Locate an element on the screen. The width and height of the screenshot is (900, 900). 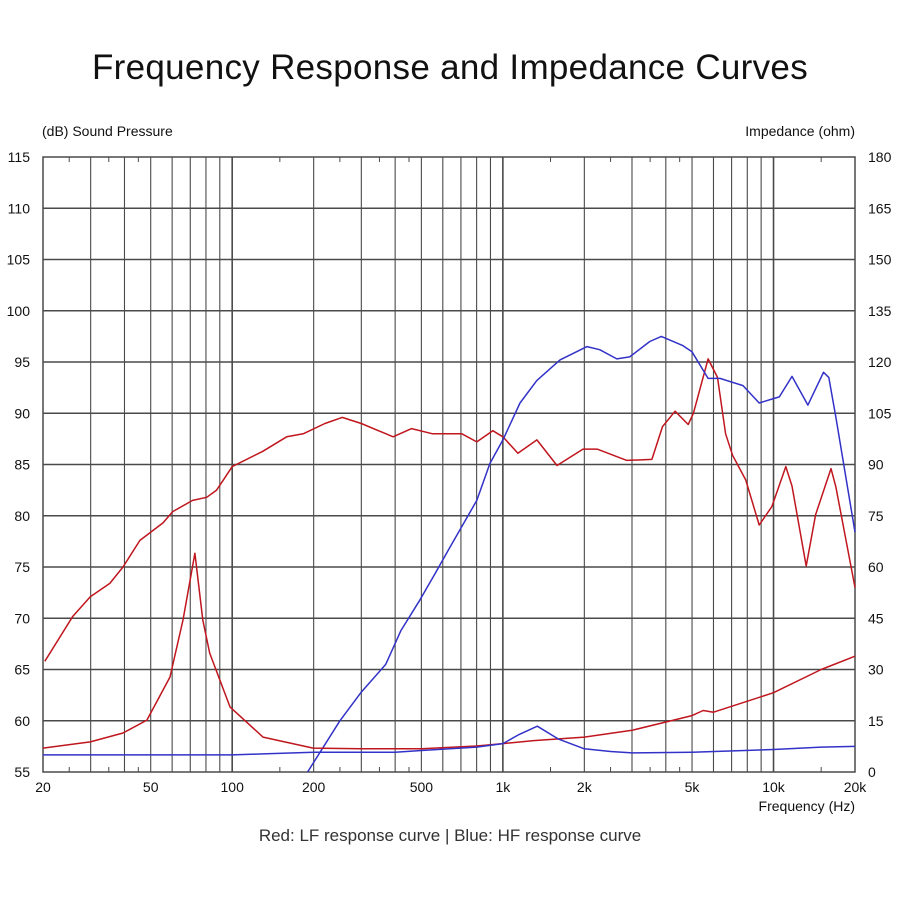
chart-title: Frequency Response and Impedance Curves is located at coordinates (450, 67).